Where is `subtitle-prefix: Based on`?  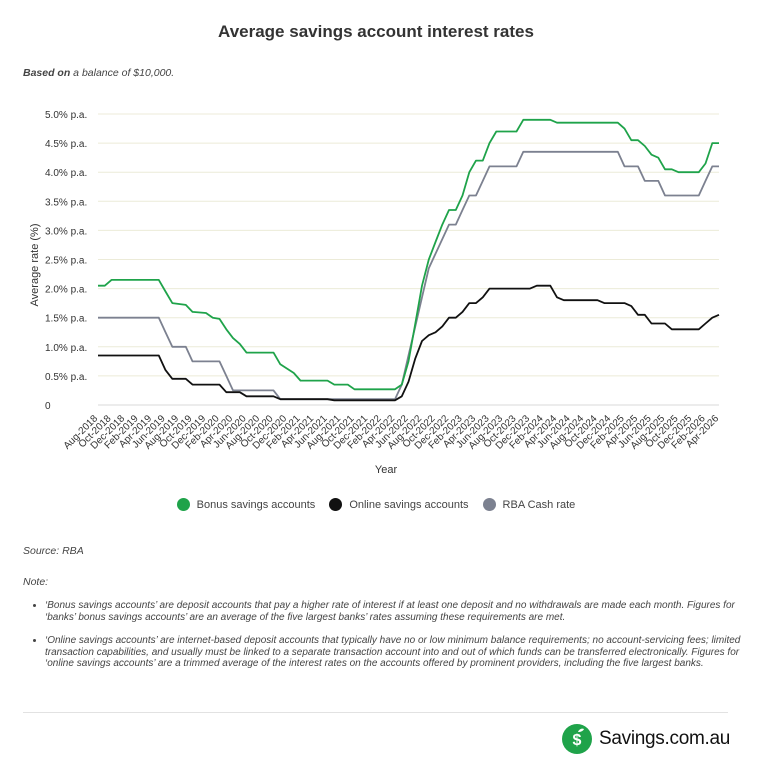
subtitle-prefix: Based on is located at coordinates (47, 73).